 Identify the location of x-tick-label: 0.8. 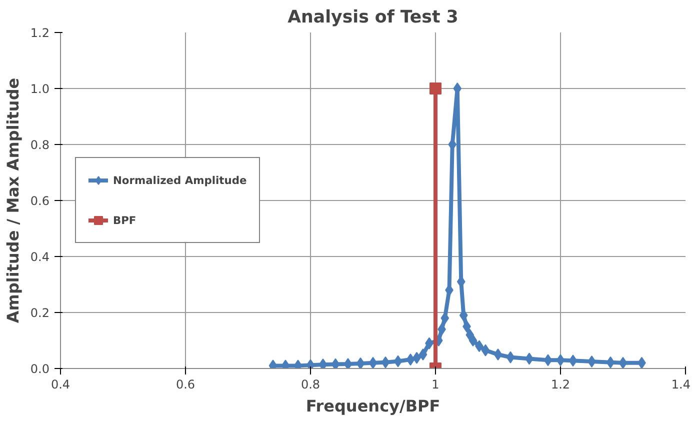
(310, 385).